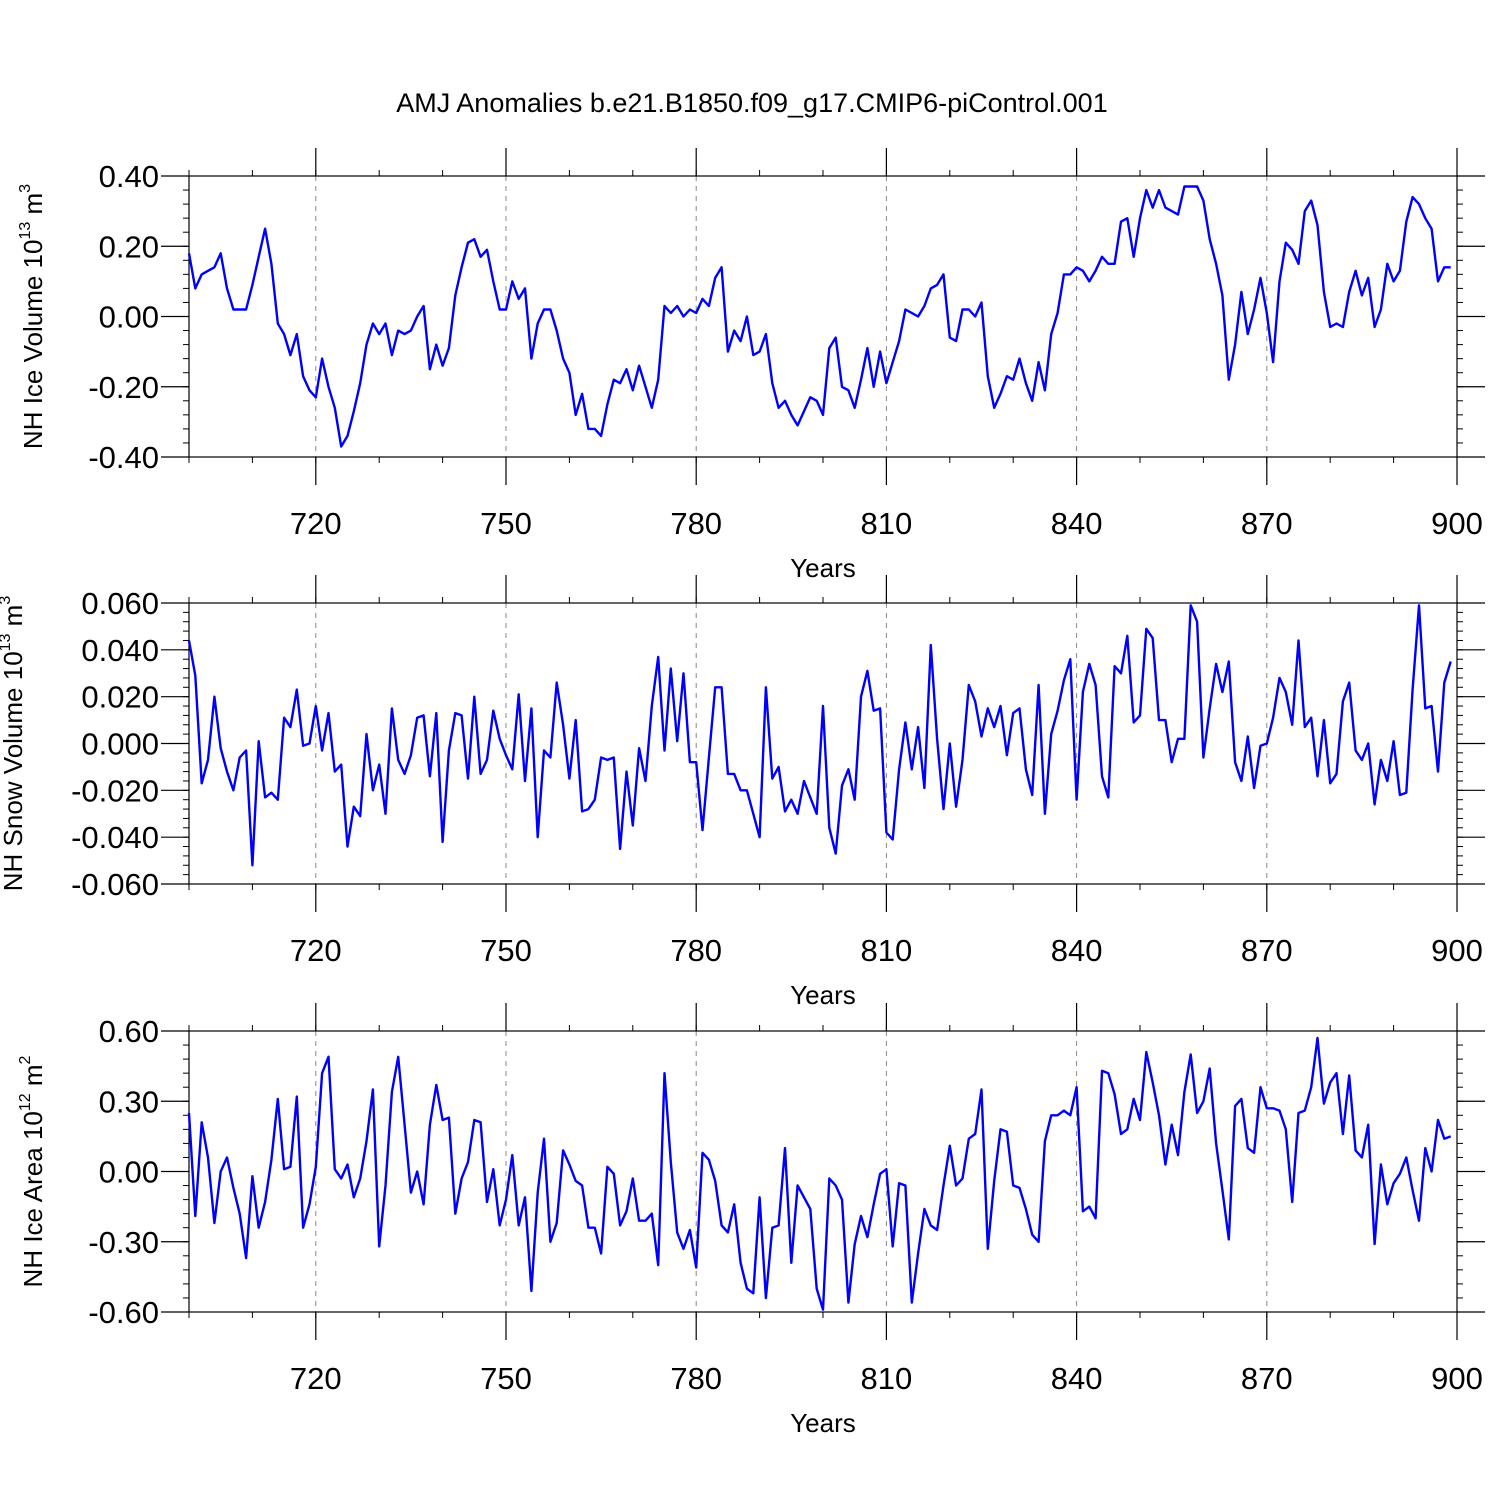 The height and width of the screenshot is (1500, 1500). Describe the element at coordinates (129, 176) in the screenshot. I see `y-tick-label: 0.40` at that location.